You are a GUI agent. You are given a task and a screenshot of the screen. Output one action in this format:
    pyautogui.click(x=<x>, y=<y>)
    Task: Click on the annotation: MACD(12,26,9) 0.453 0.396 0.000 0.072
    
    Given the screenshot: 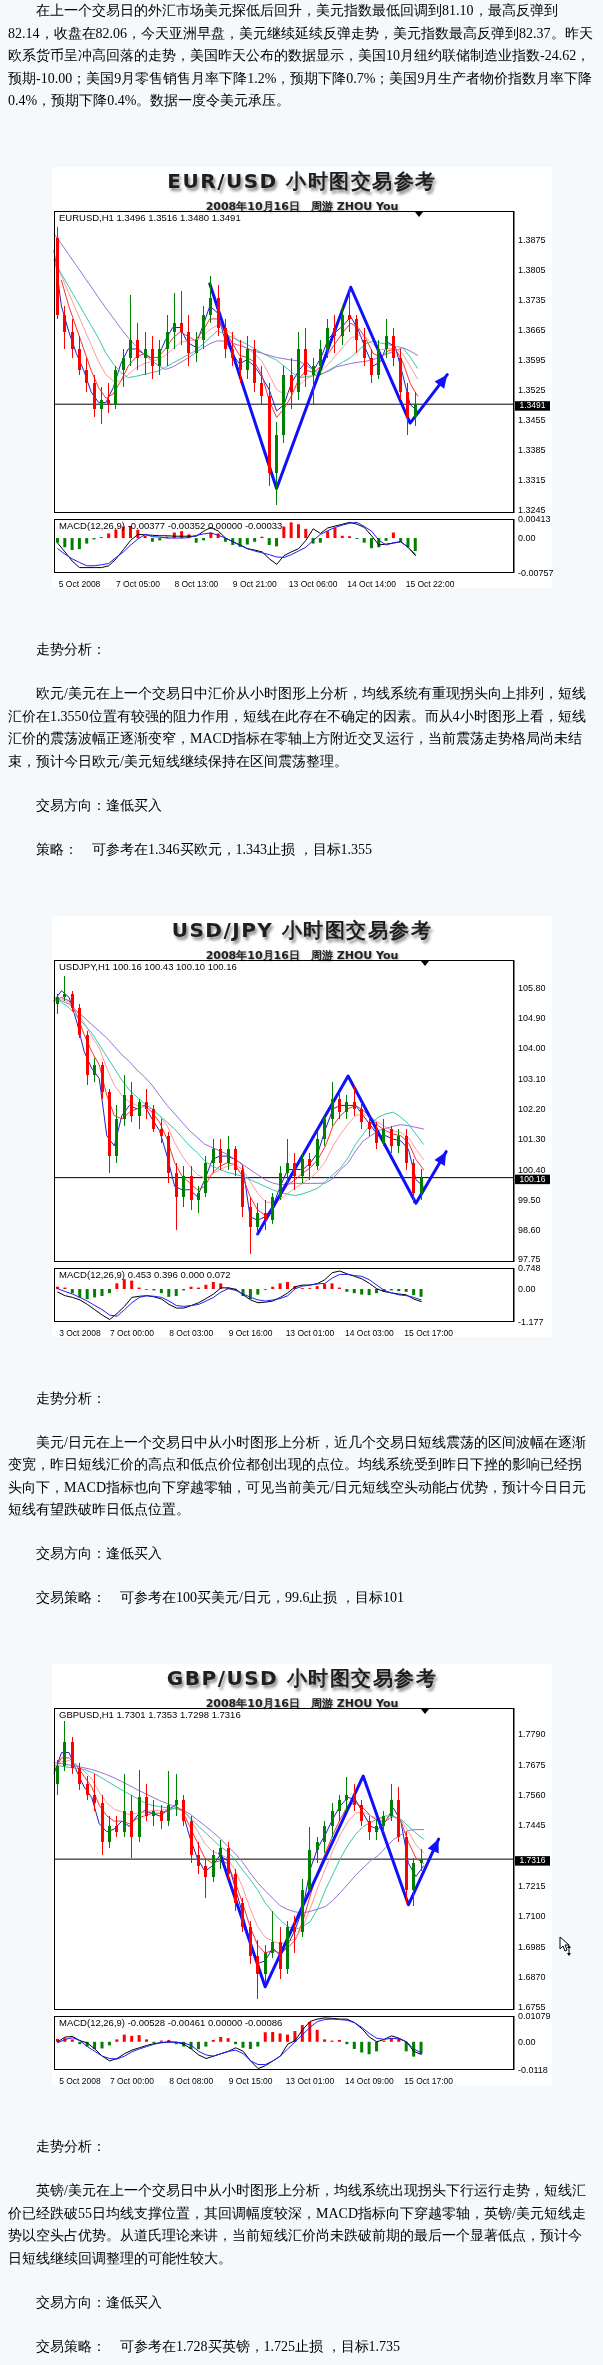 What is the action you would take?
    pyautogui.click(x=145, y=1274)
    